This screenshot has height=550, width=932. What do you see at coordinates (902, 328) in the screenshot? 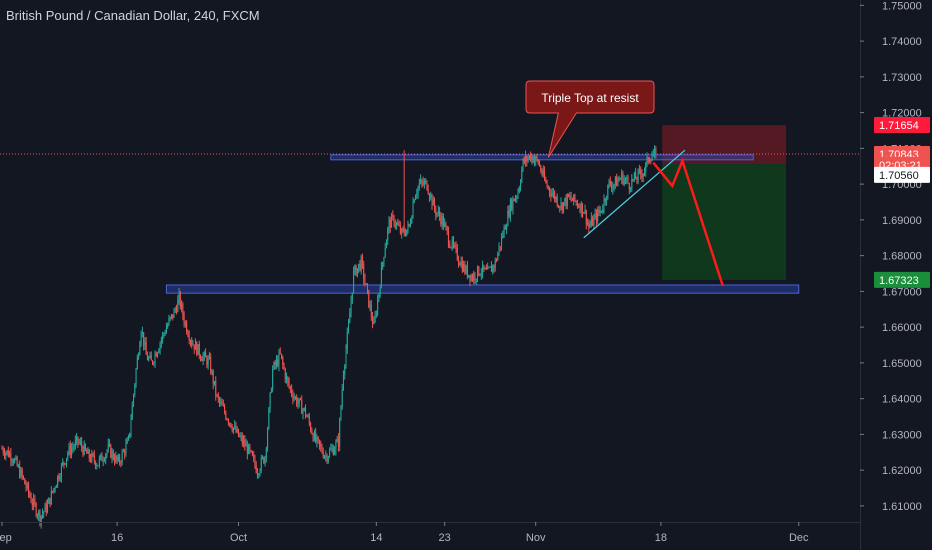
I see `price-tick-label: 1.66000` at bounding box center [902, 328].